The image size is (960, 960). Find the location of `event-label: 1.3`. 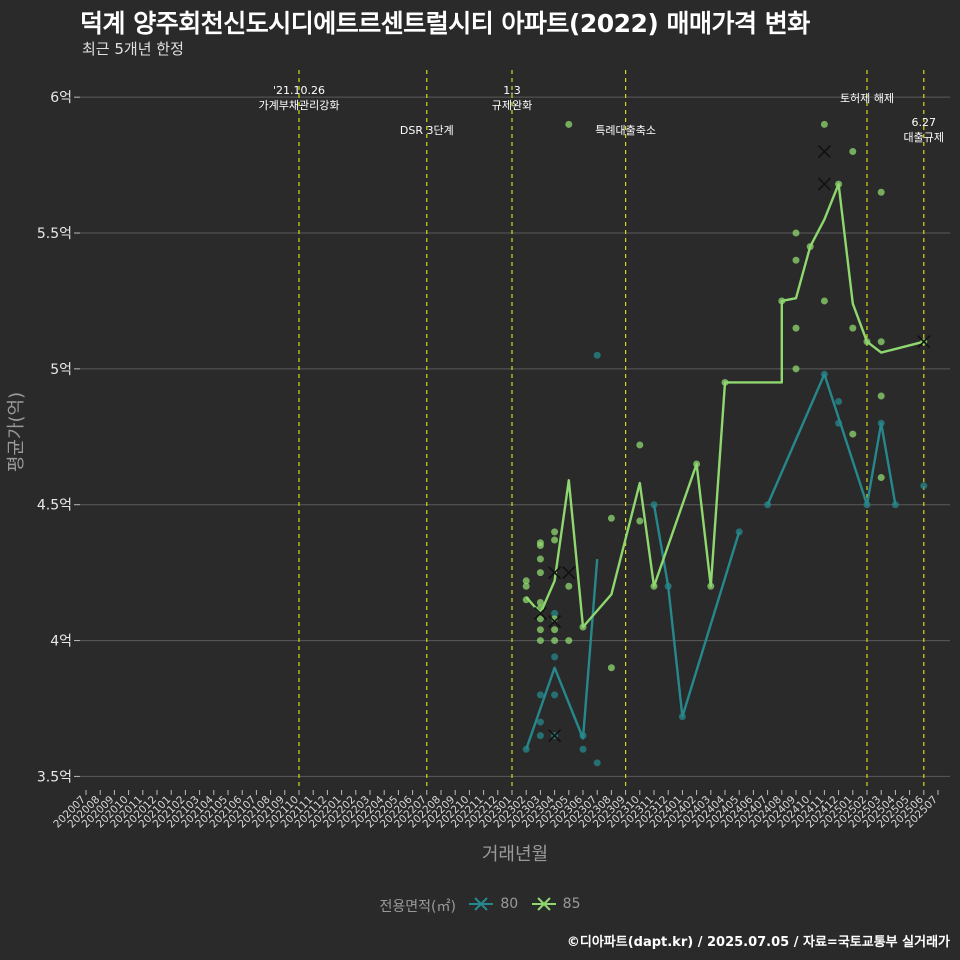

event-label: 1.3 is located at coordinates (512, 90).